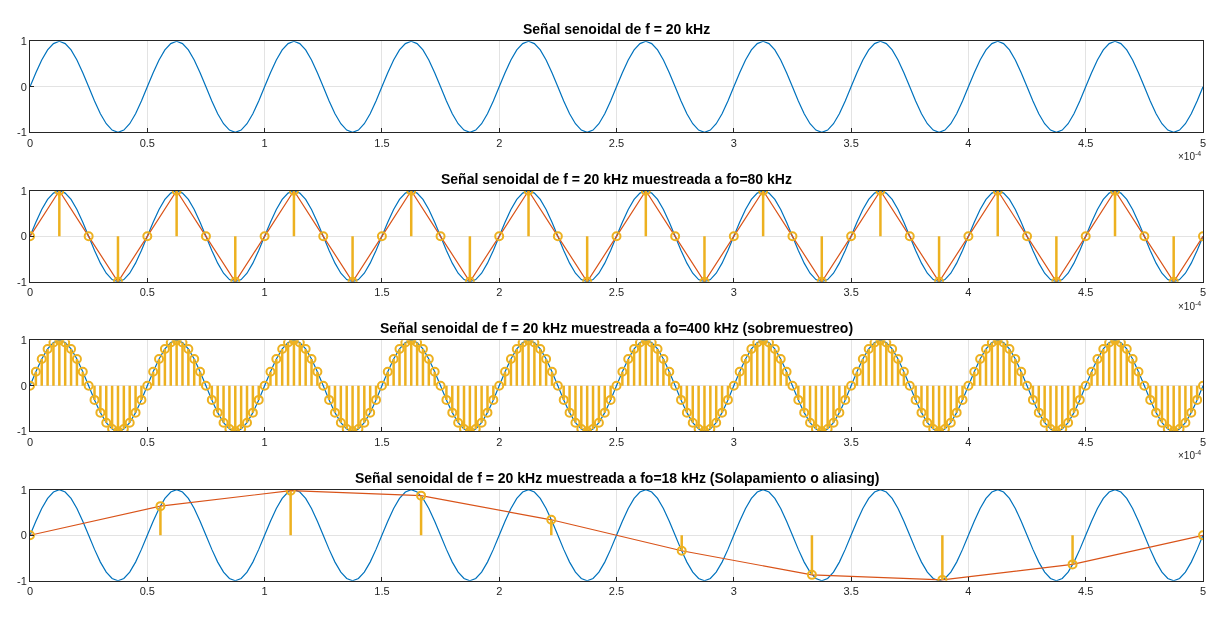  What do you see at coordinates (616, 179) in the screenshot?
I see `chart-title: Señal senoidal de f = 20 kHz muestreada a fo=80 kHz` at bounding box center [616, 179].